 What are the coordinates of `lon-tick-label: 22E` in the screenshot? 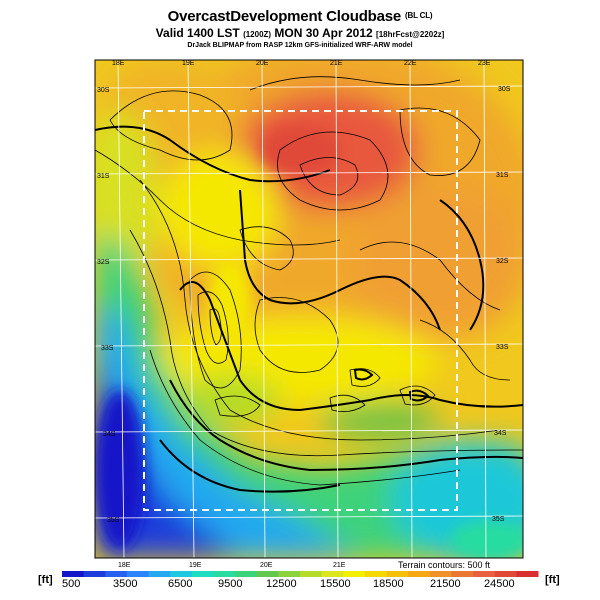 It's located at (410, 63).